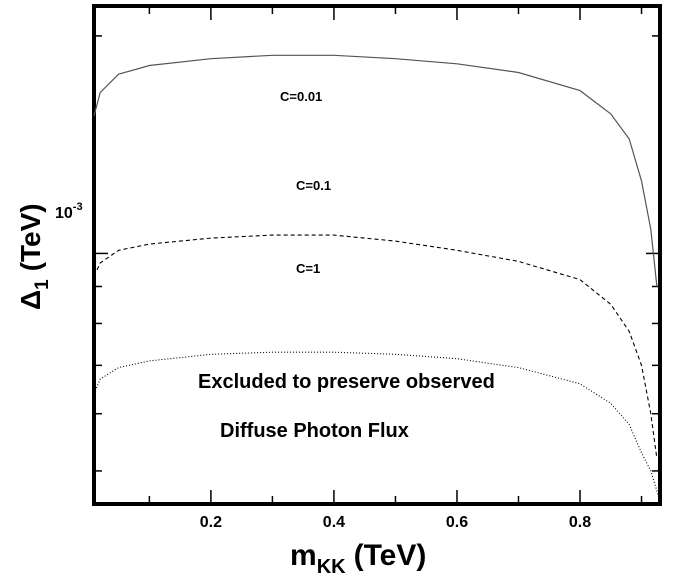 The height and width of the screenshot is (578, 680). Describe the element at coordinates (30, 237) in the screenshot. I see `y-axis-unit: (TeV)` at that location.